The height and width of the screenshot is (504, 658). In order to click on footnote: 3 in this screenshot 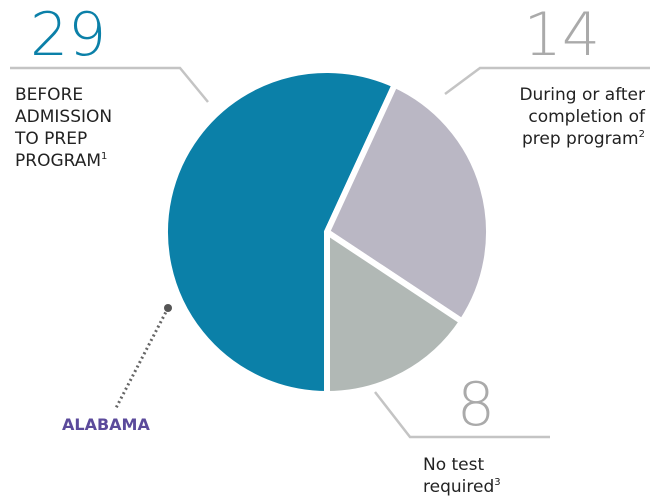, I will do `click(497, 482)`.